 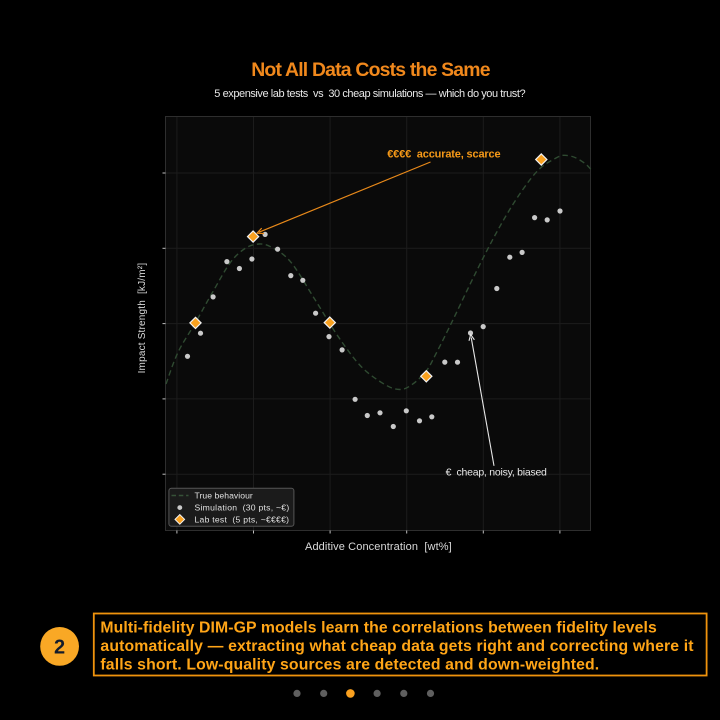 What do you see at coordinates (378, 547) in the screenshot?
I see `svg-text: Additive Concentration [wt%]` at bounding box center [378, 547].